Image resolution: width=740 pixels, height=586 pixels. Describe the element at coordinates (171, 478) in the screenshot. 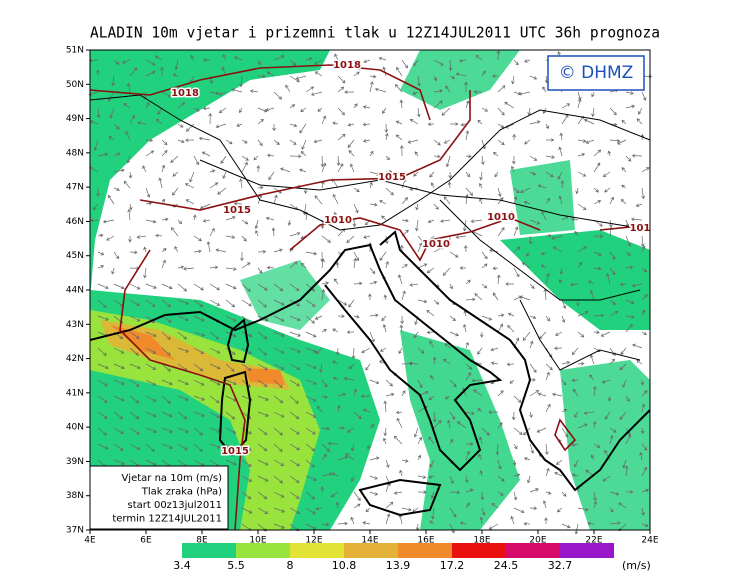

I see `info-line: Vjetar na 10m (m/s)` at that location.